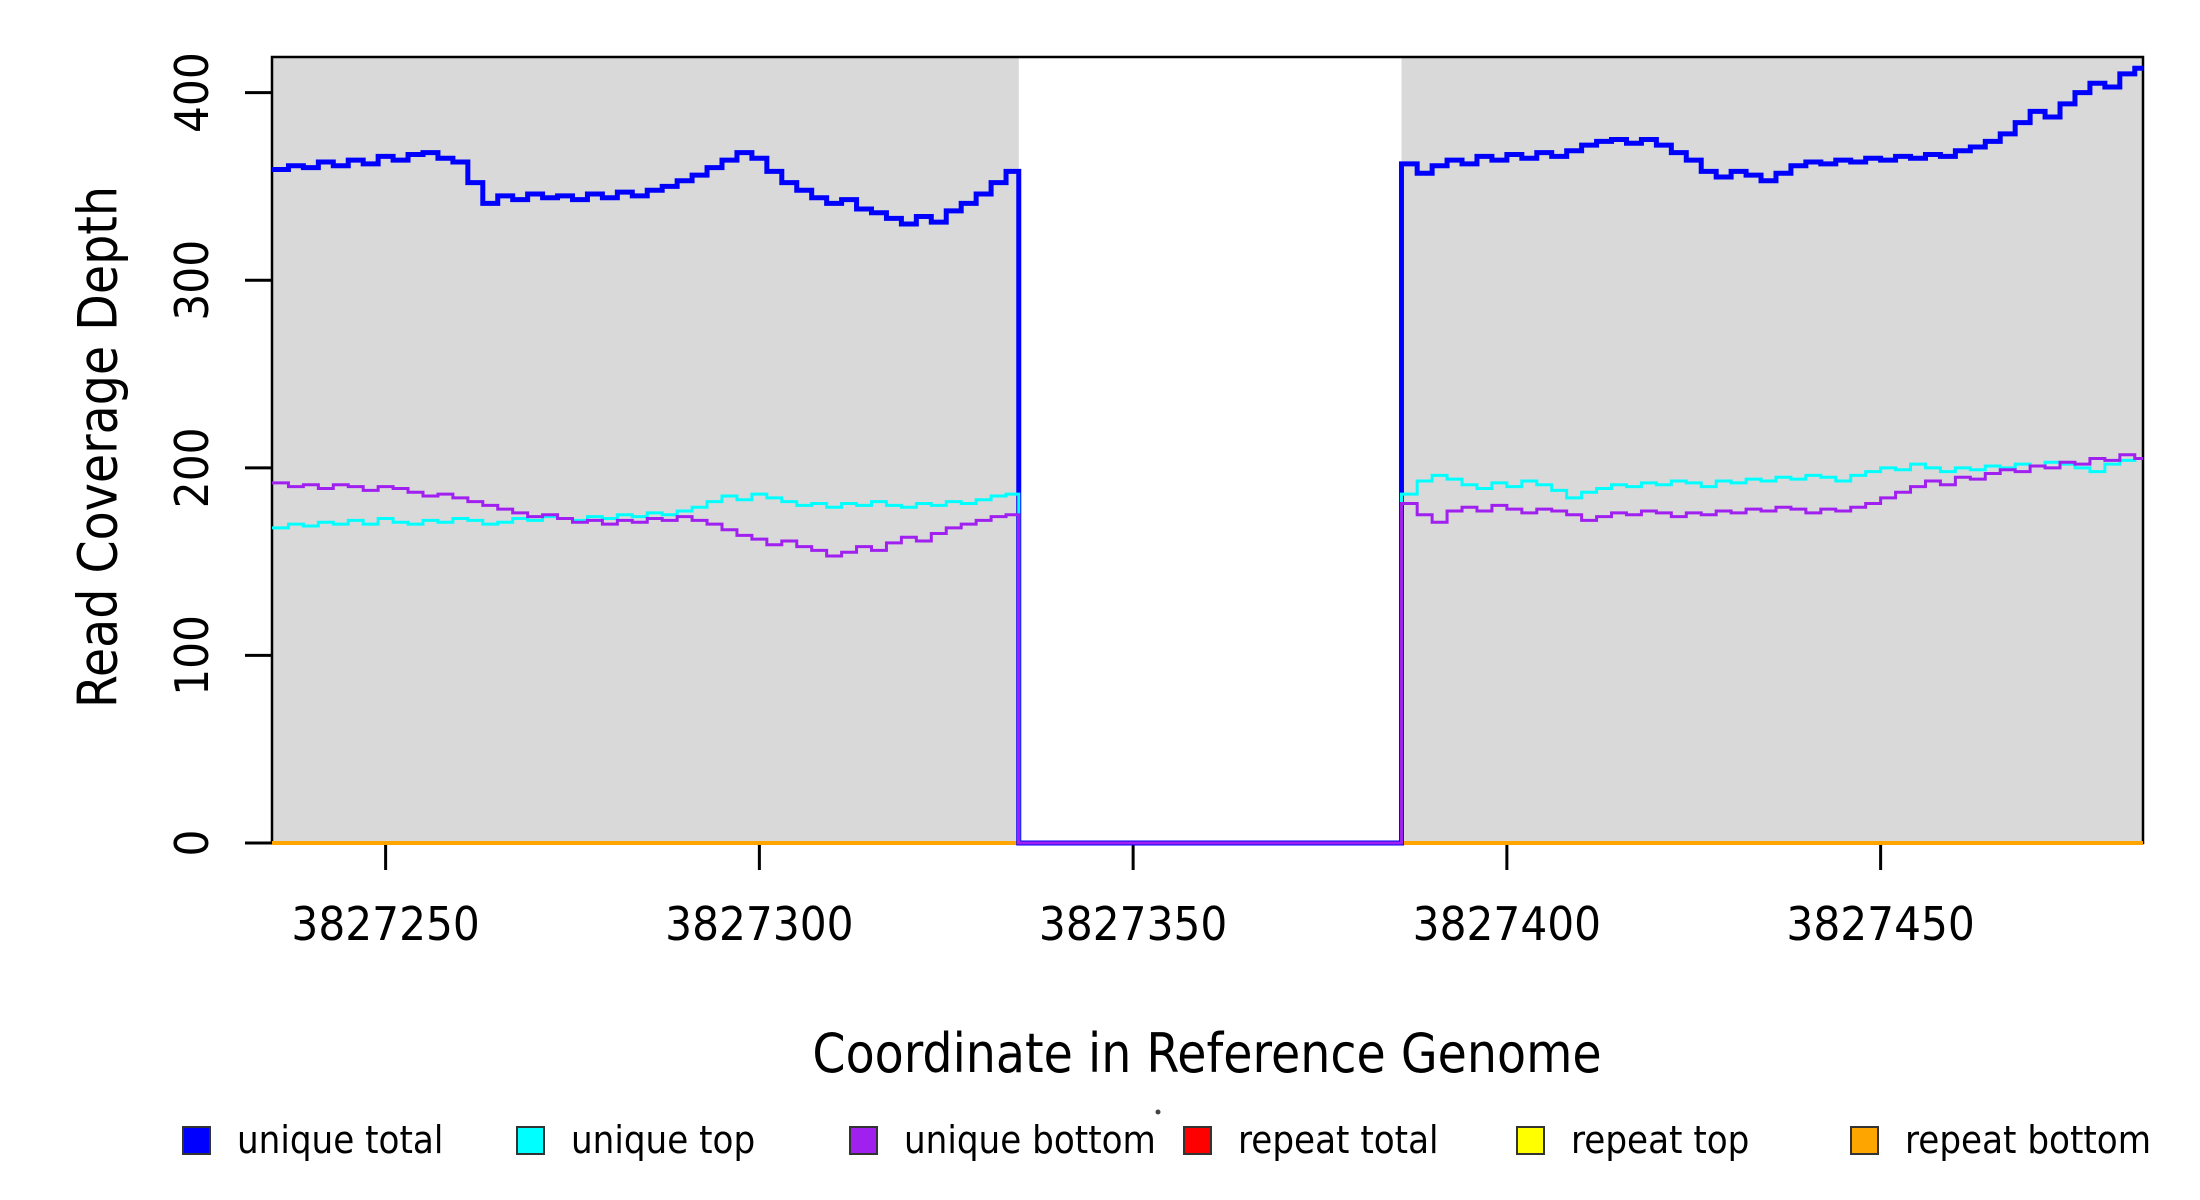 Image resolution: width=2200 pixels, height=1200 pixels. Describe the element at coordinates (385, 924) in the screenshot. I see `x-tick-label: 3827250` at that location.